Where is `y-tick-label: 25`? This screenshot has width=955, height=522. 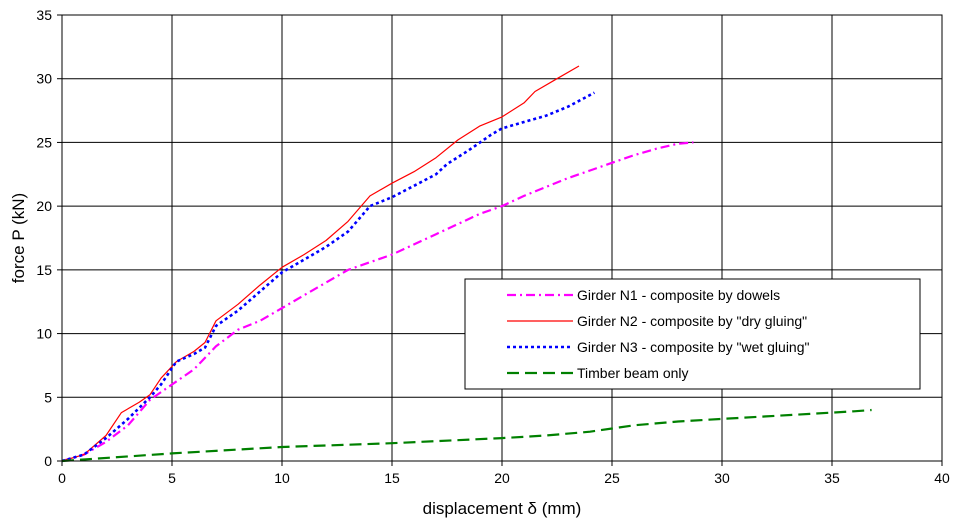 y-tick-label: 25 is located at coordinates (44, 142).